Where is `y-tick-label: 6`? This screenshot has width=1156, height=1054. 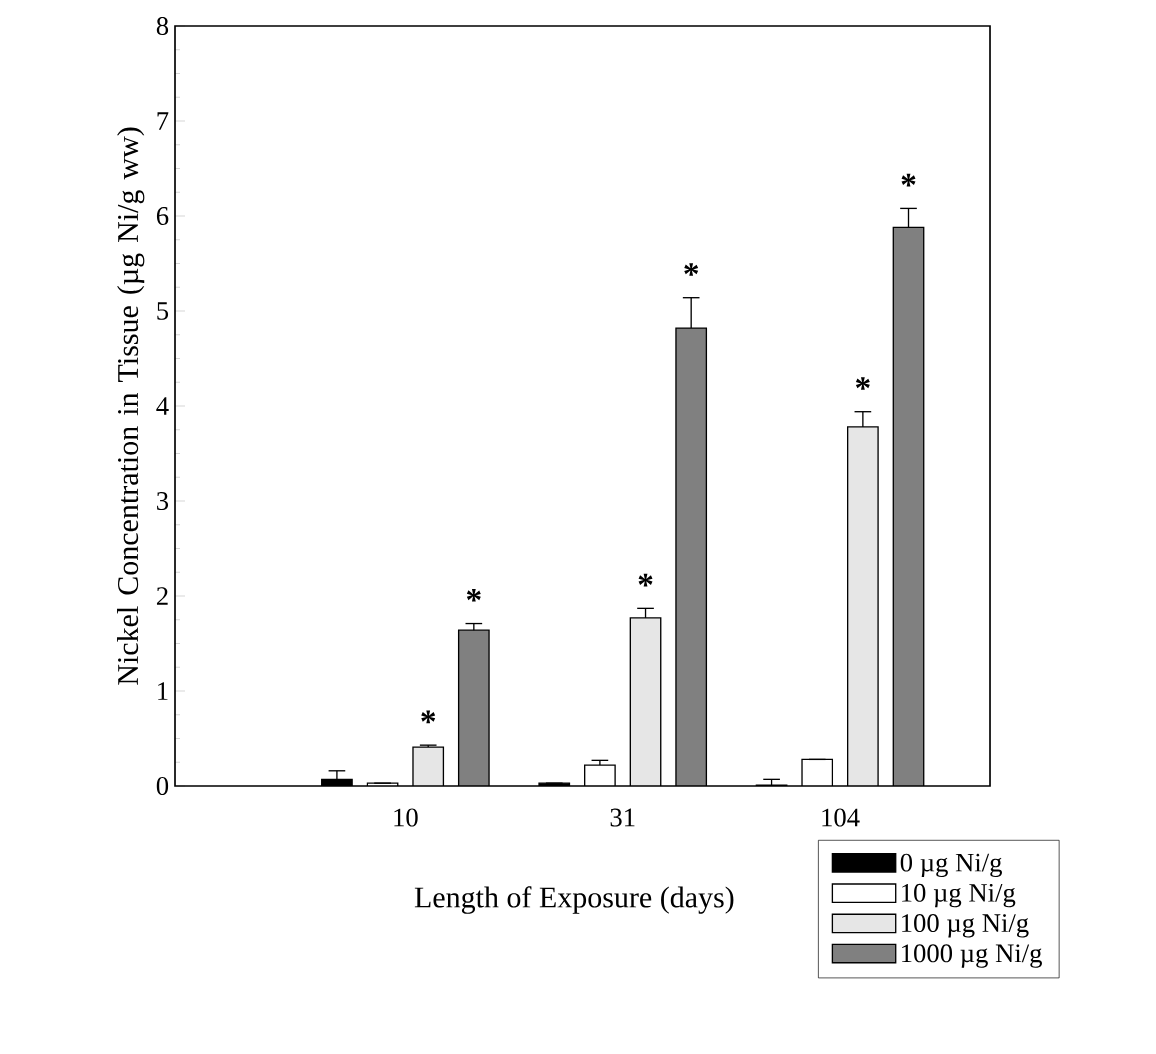
y-tick-label: 6 is located at coordinates (162, 216).